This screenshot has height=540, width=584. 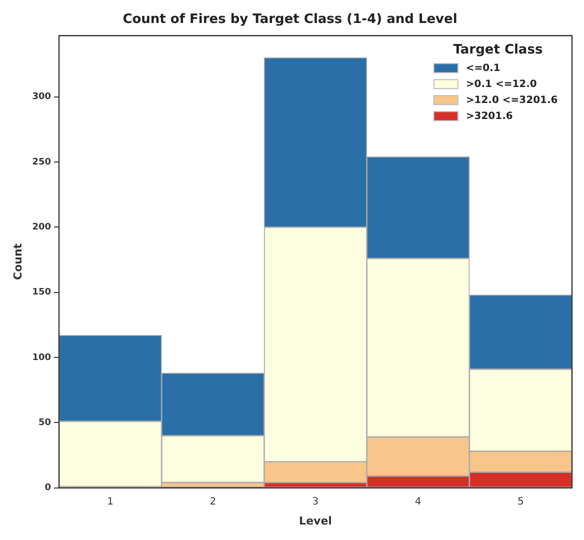 I want to click on y-tick-label: 50, so click(x=44, y=423).